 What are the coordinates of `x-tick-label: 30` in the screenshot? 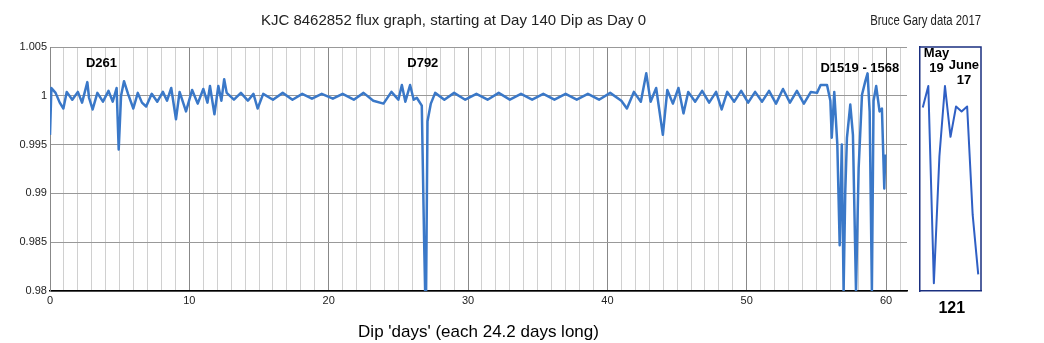 It's located at (468, 299).